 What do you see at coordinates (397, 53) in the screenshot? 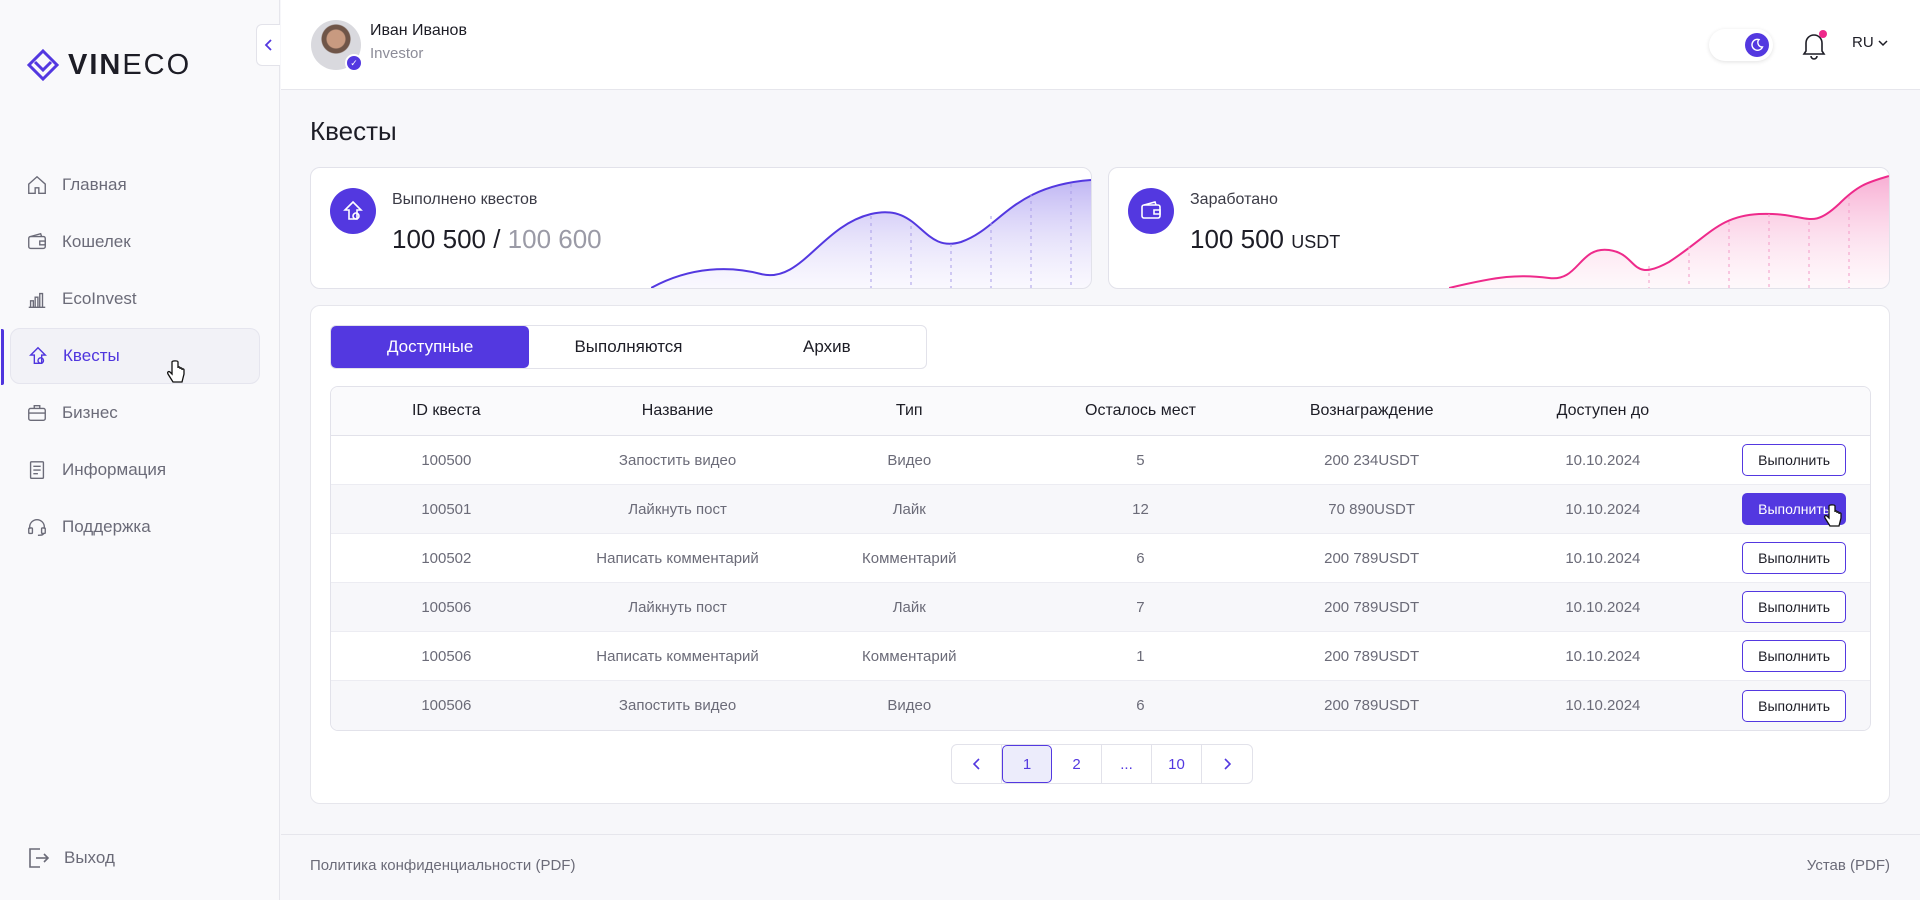
I see `user-role: Investor` at bounding box center [397, 53].